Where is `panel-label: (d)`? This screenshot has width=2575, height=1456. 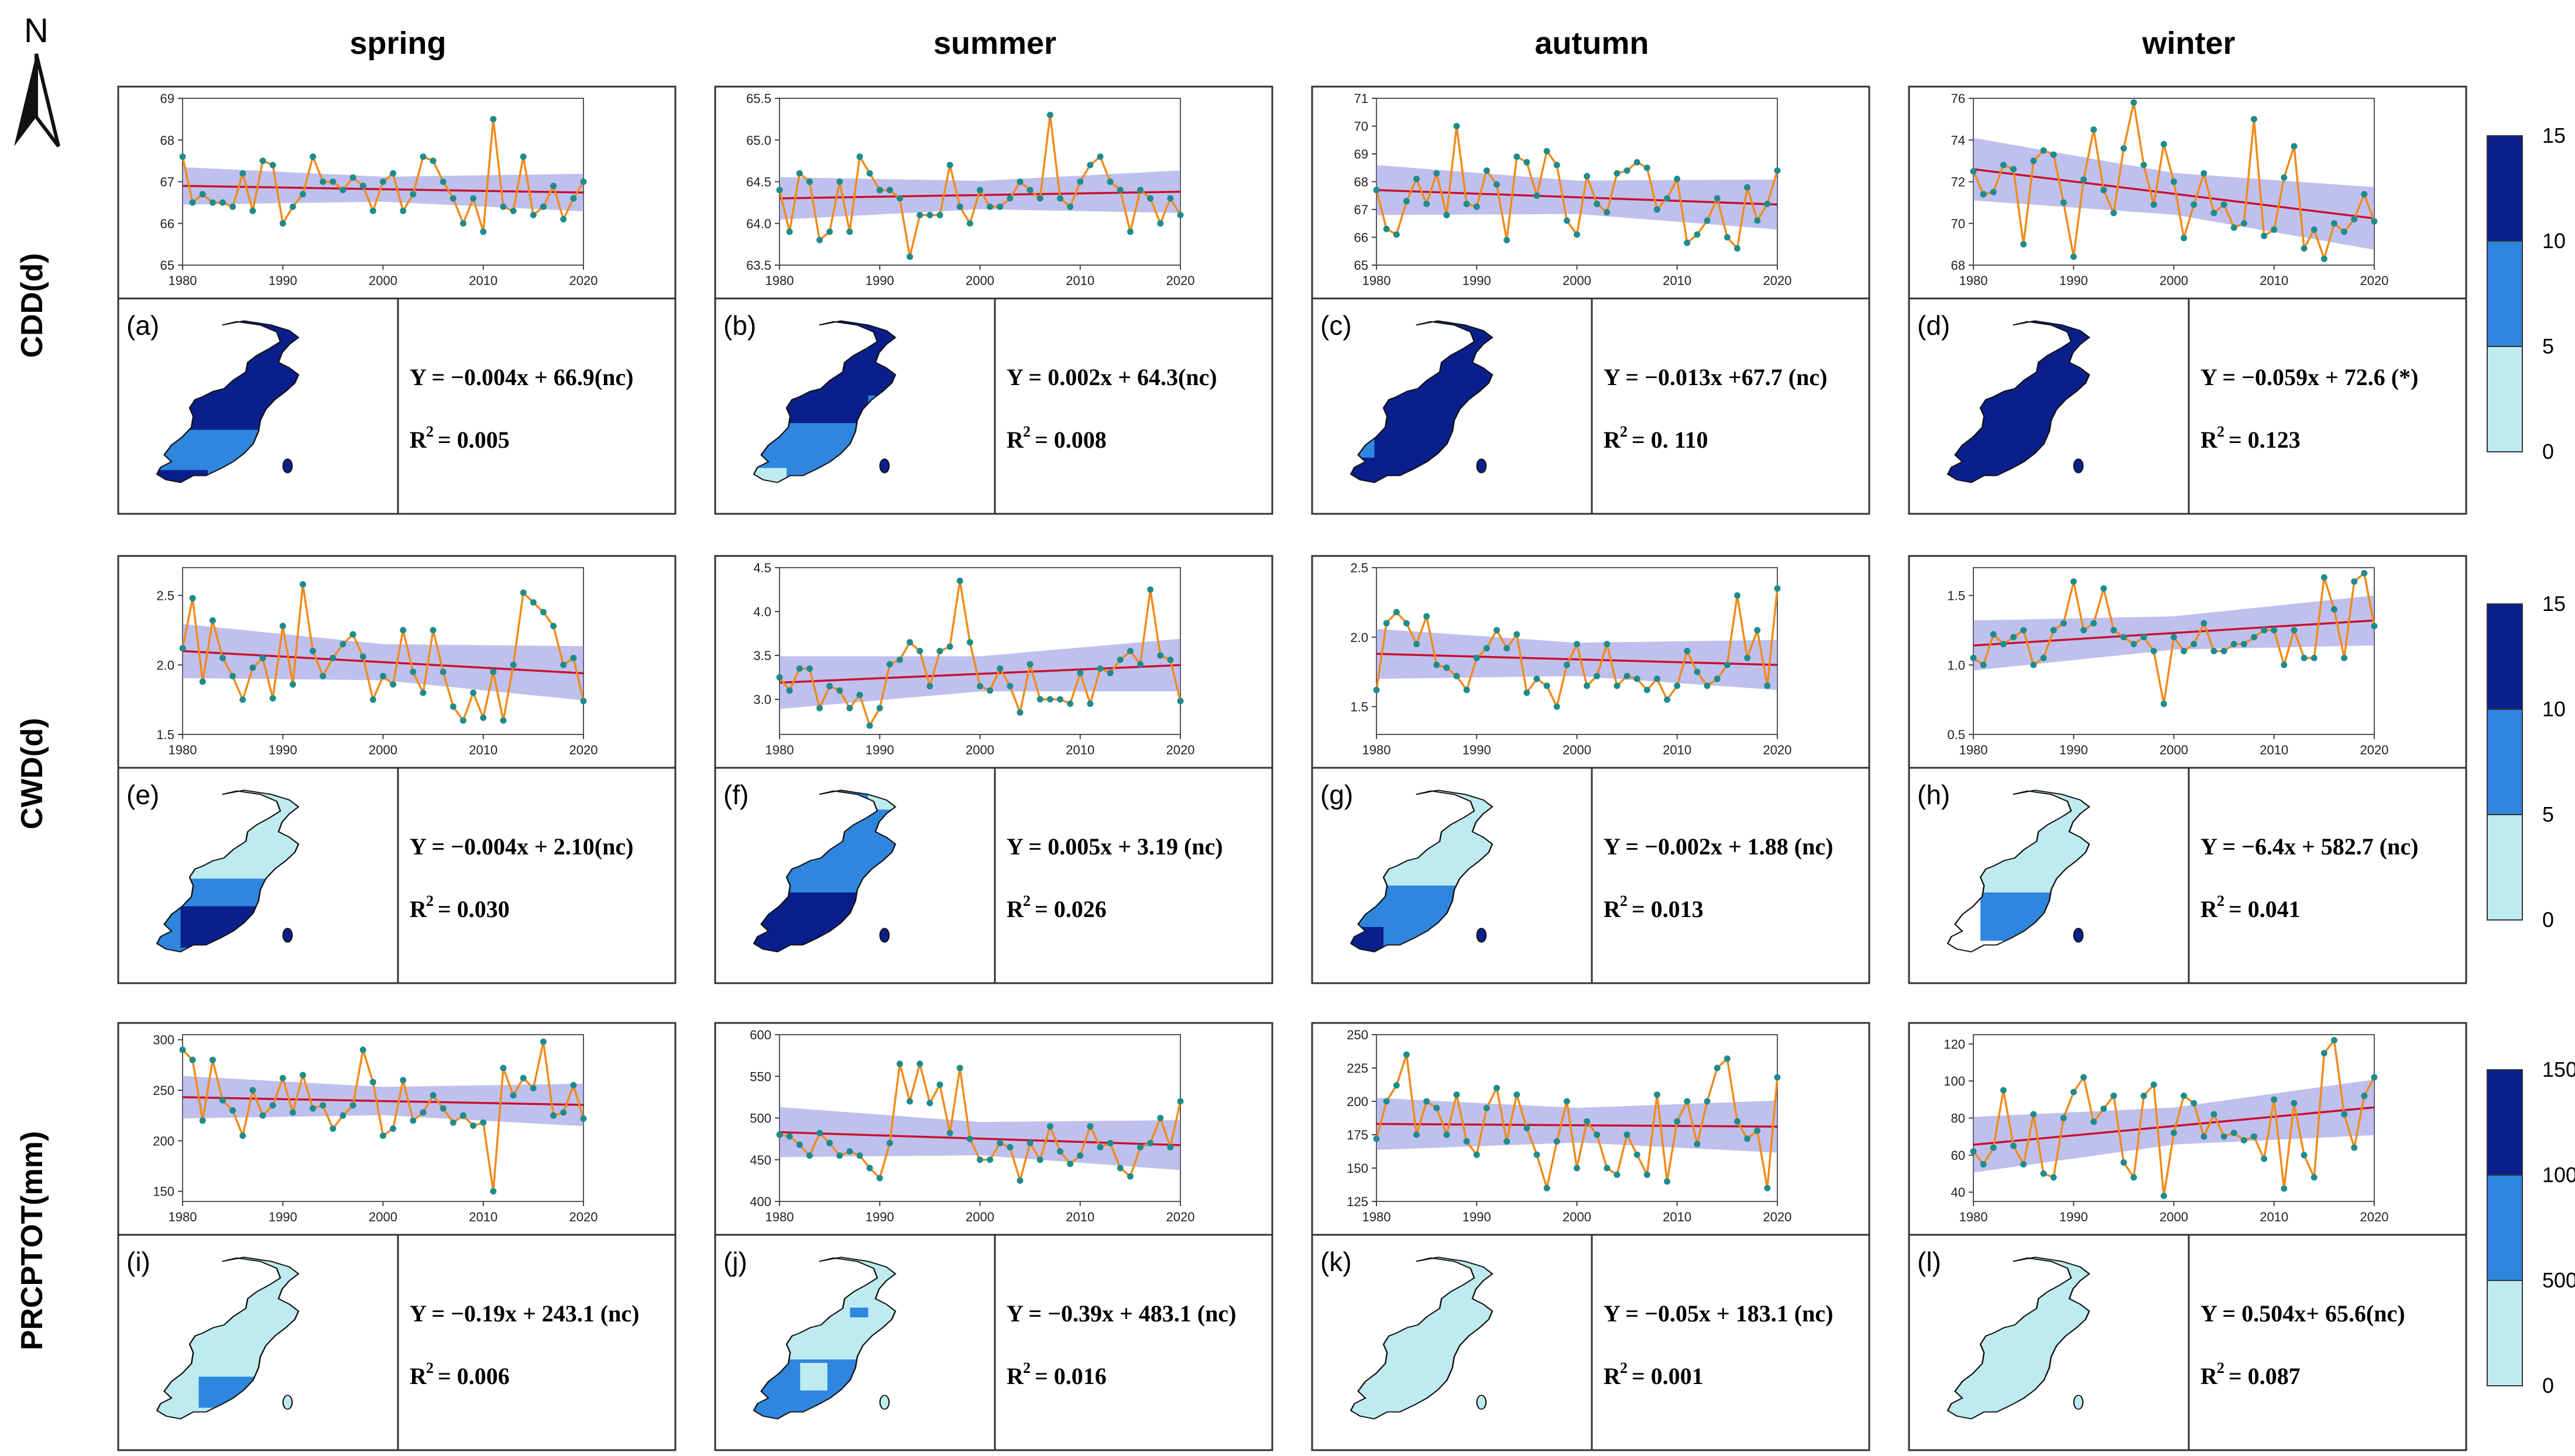
panel-label: (d) is located at coordinates (1933, 325).